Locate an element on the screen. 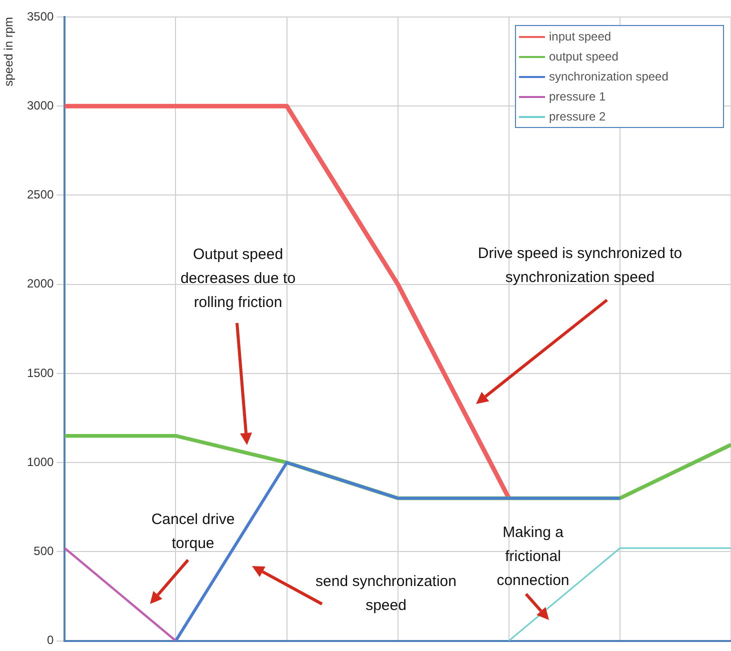 Image resolution: width=731 pixels, height=651 pixels. y-tick-label: 500 is located at coordinates (44, 551).